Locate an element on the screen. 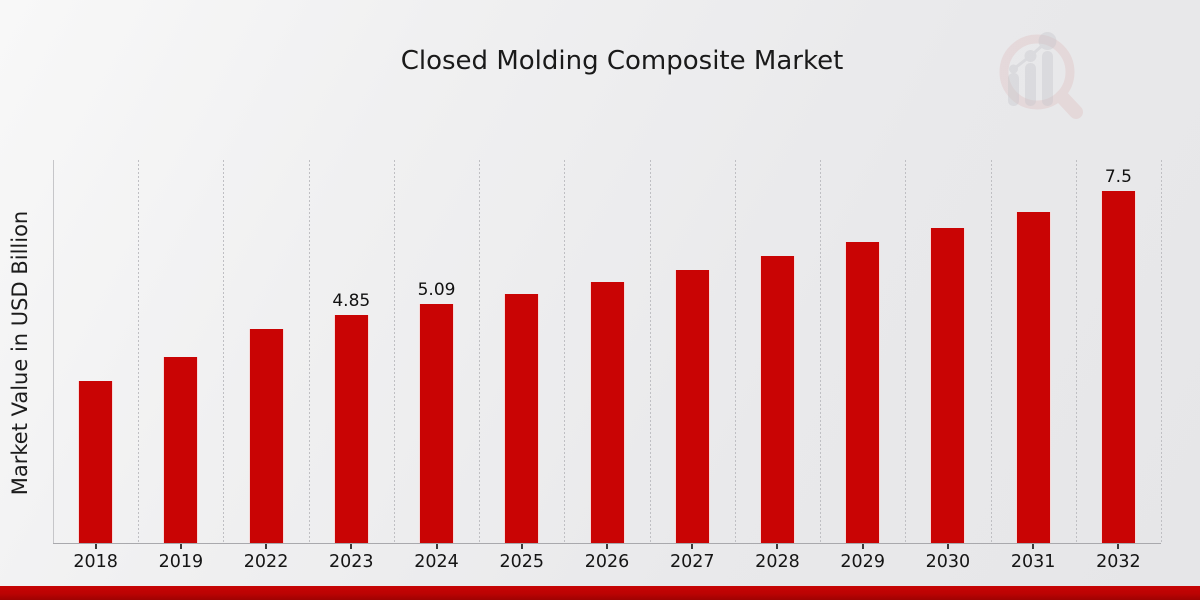 The width and height of the screenshot is (1200, 600). x-axis-line is located at coordinates (607, 543).